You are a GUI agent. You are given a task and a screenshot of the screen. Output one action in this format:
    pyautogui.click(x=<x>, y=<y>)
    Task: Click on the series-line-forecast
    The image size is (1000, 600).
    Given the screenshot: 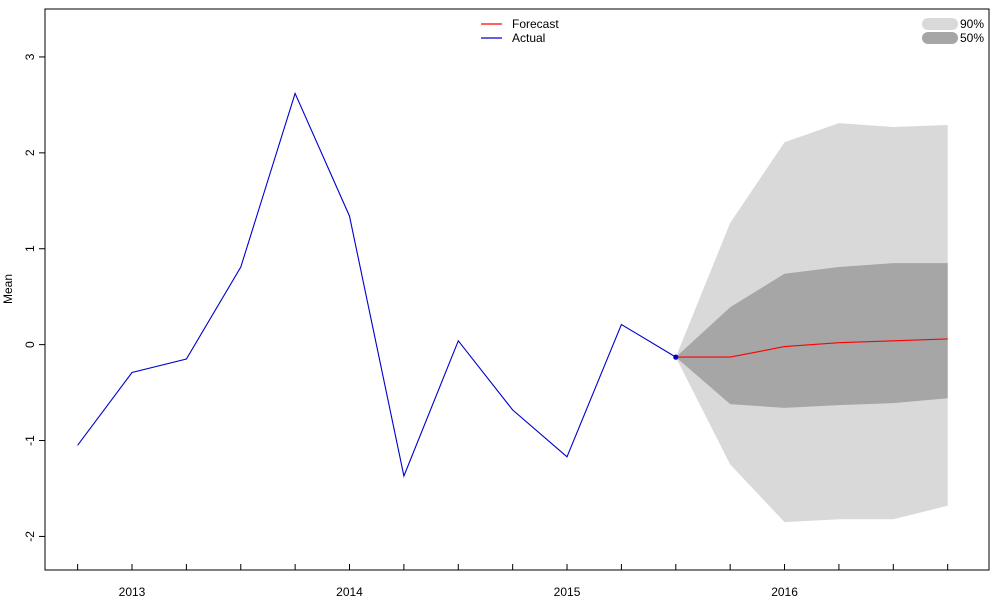 What is the action you would take?
    pyautogui.click(x=811, y=348)
    